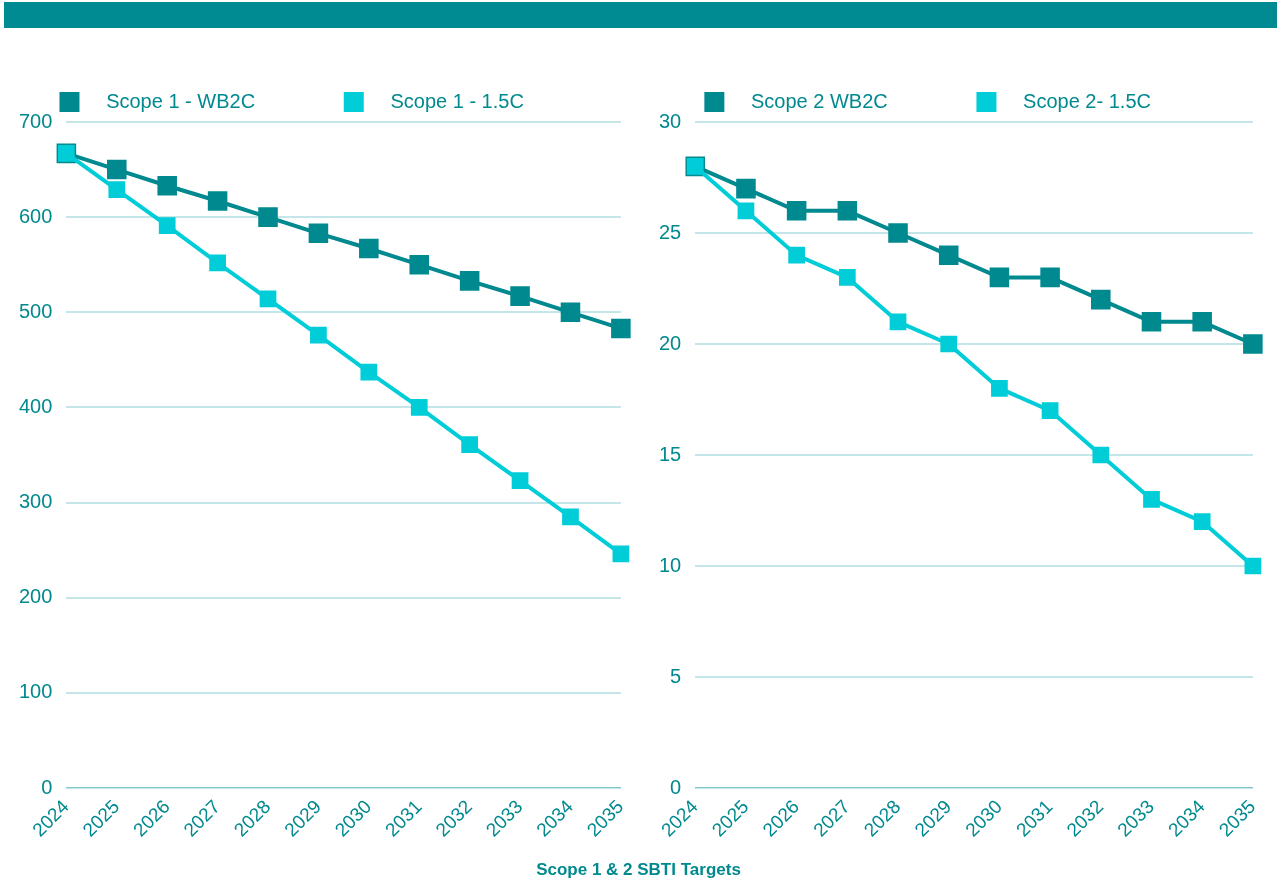 Image resolution: width=1277 pixels, height=886 pixels. I want to click on y-tick-label: 25, so click(670, 231).